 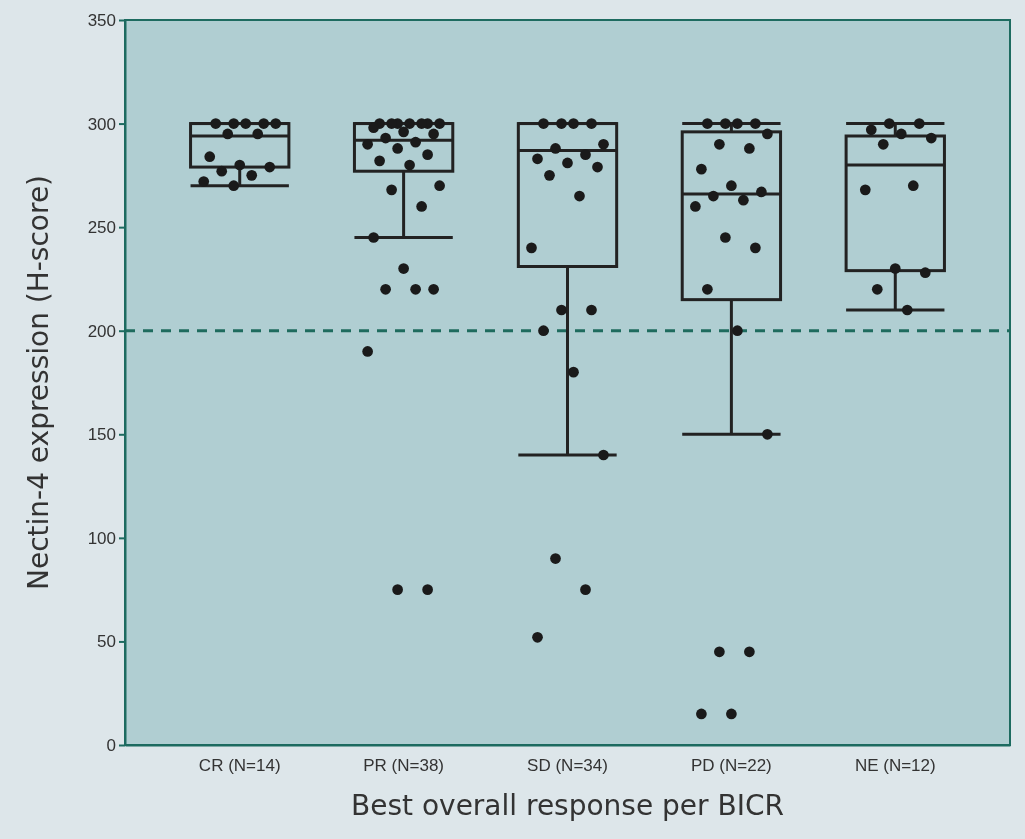 What do you see at coordinates (106, 642) in the screenshot?
I see `y-tick-label: 50` at bounding box center [106, 642].